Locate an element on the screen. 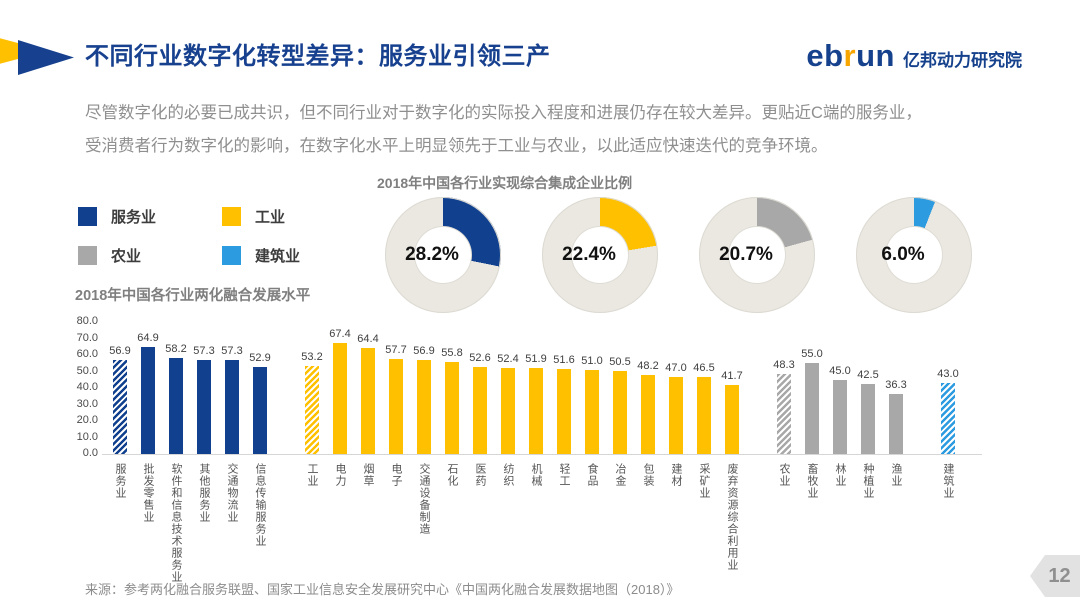 The width and height of the screenshot is (1080, 608). donut-chart-农业: 20.7% is located at coordinates (757, 255).